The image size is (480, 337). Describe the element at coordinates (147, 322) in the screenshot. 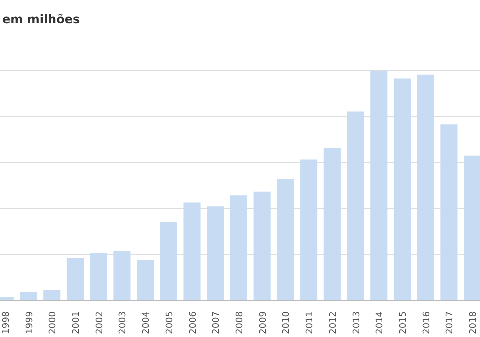

I see `x-tick-label: 2004` at that location.